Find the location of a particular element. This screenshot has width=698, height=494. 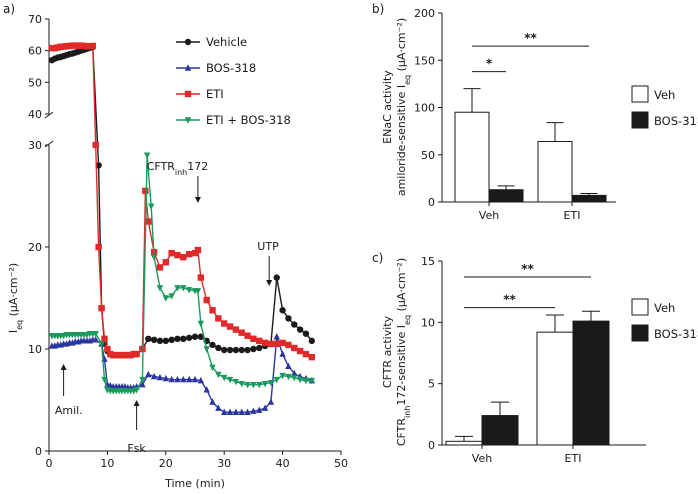

y-tick-label: 200 is located at coordinates (424, 13).